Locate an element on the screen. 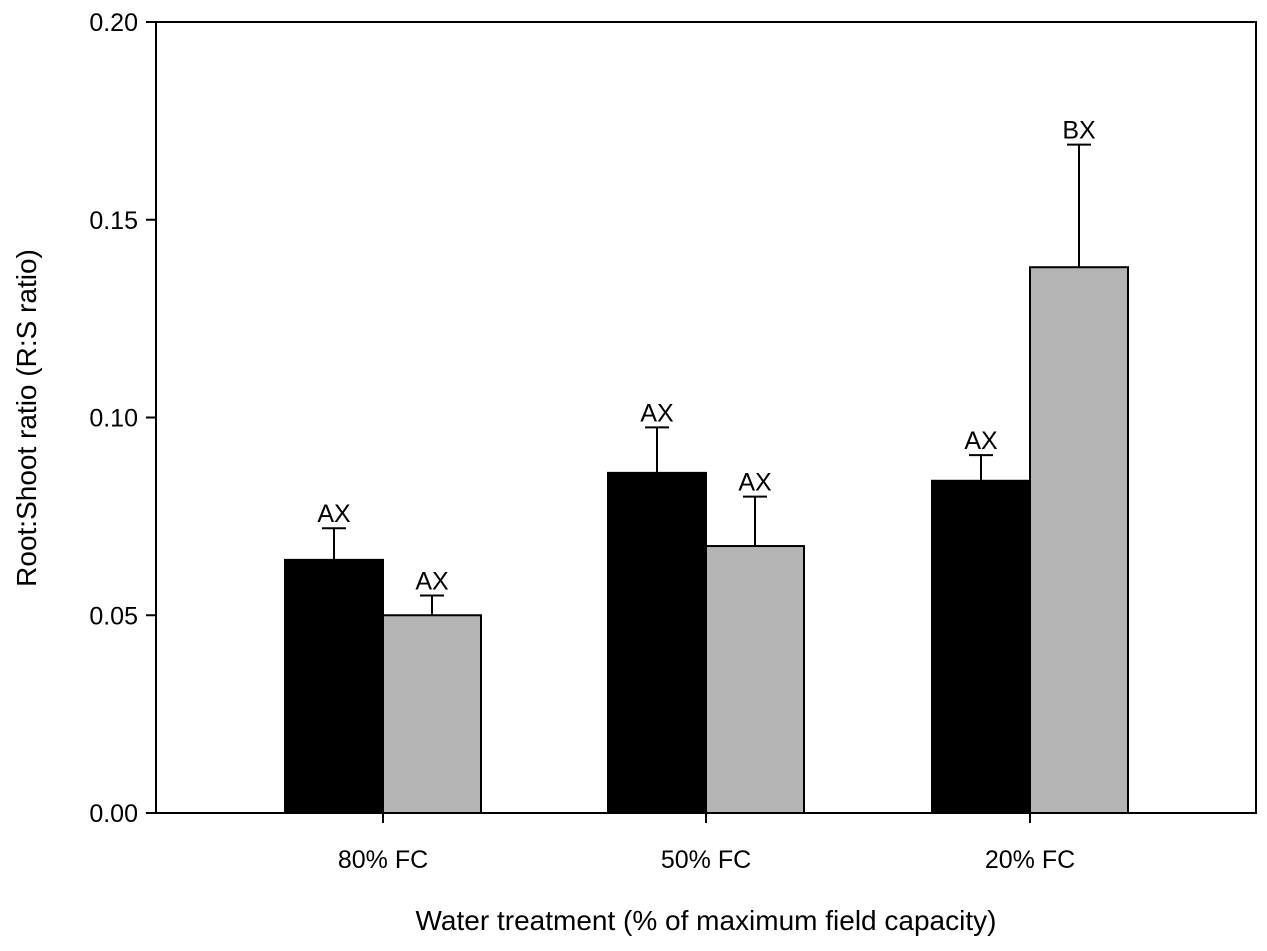  y-tick-label: 0.10 is located at coordinates (113, 419).